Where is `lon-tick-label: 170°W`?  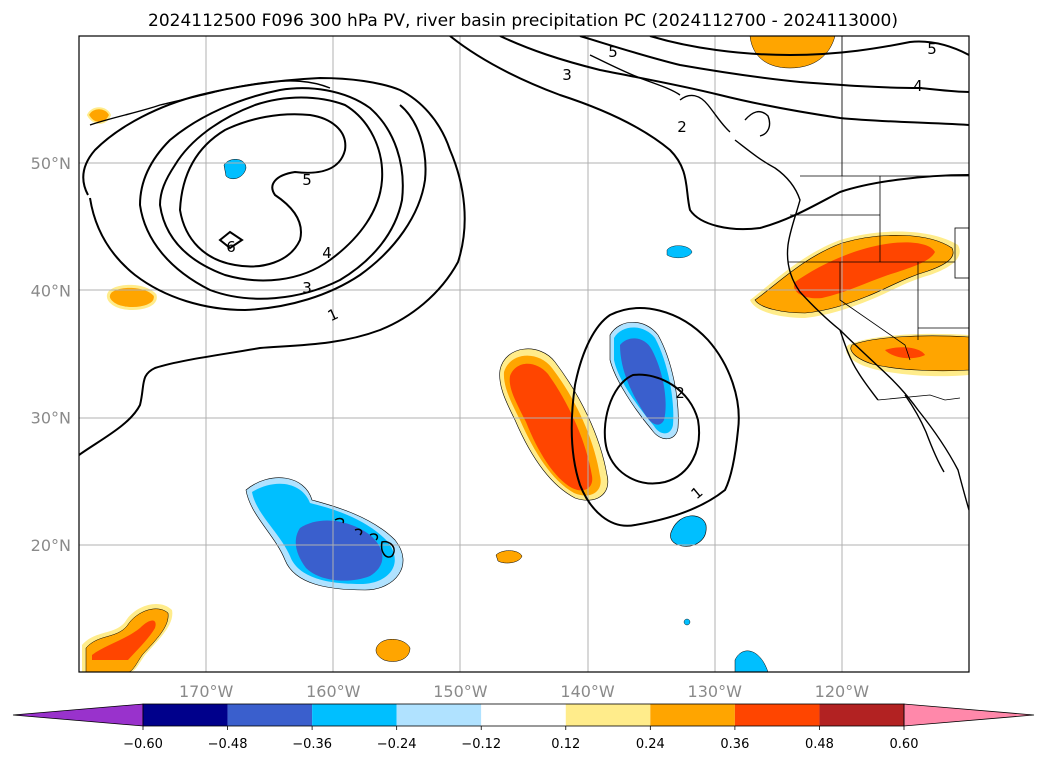
lon-tick-label: 170°W is located at coordinates (206, 691).